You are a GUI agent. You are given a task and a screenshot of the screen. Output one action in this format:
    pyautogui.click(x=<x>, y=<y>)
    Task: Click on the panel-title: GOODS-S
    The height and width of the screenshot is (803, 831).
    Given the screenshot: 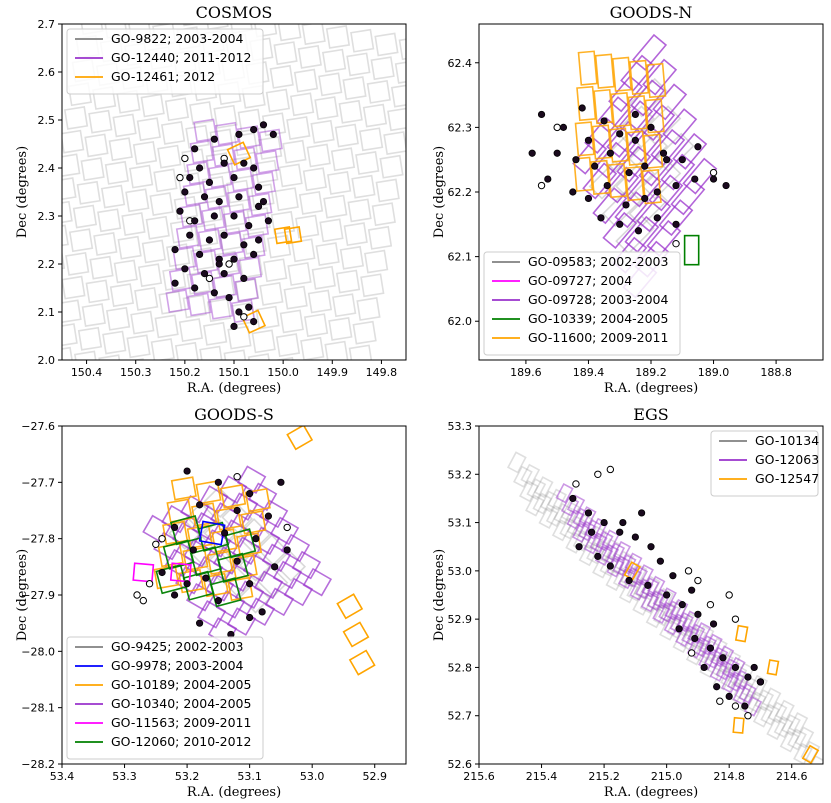 What is the action you would take?
    pyautogui.click(x=234, y=414)
    